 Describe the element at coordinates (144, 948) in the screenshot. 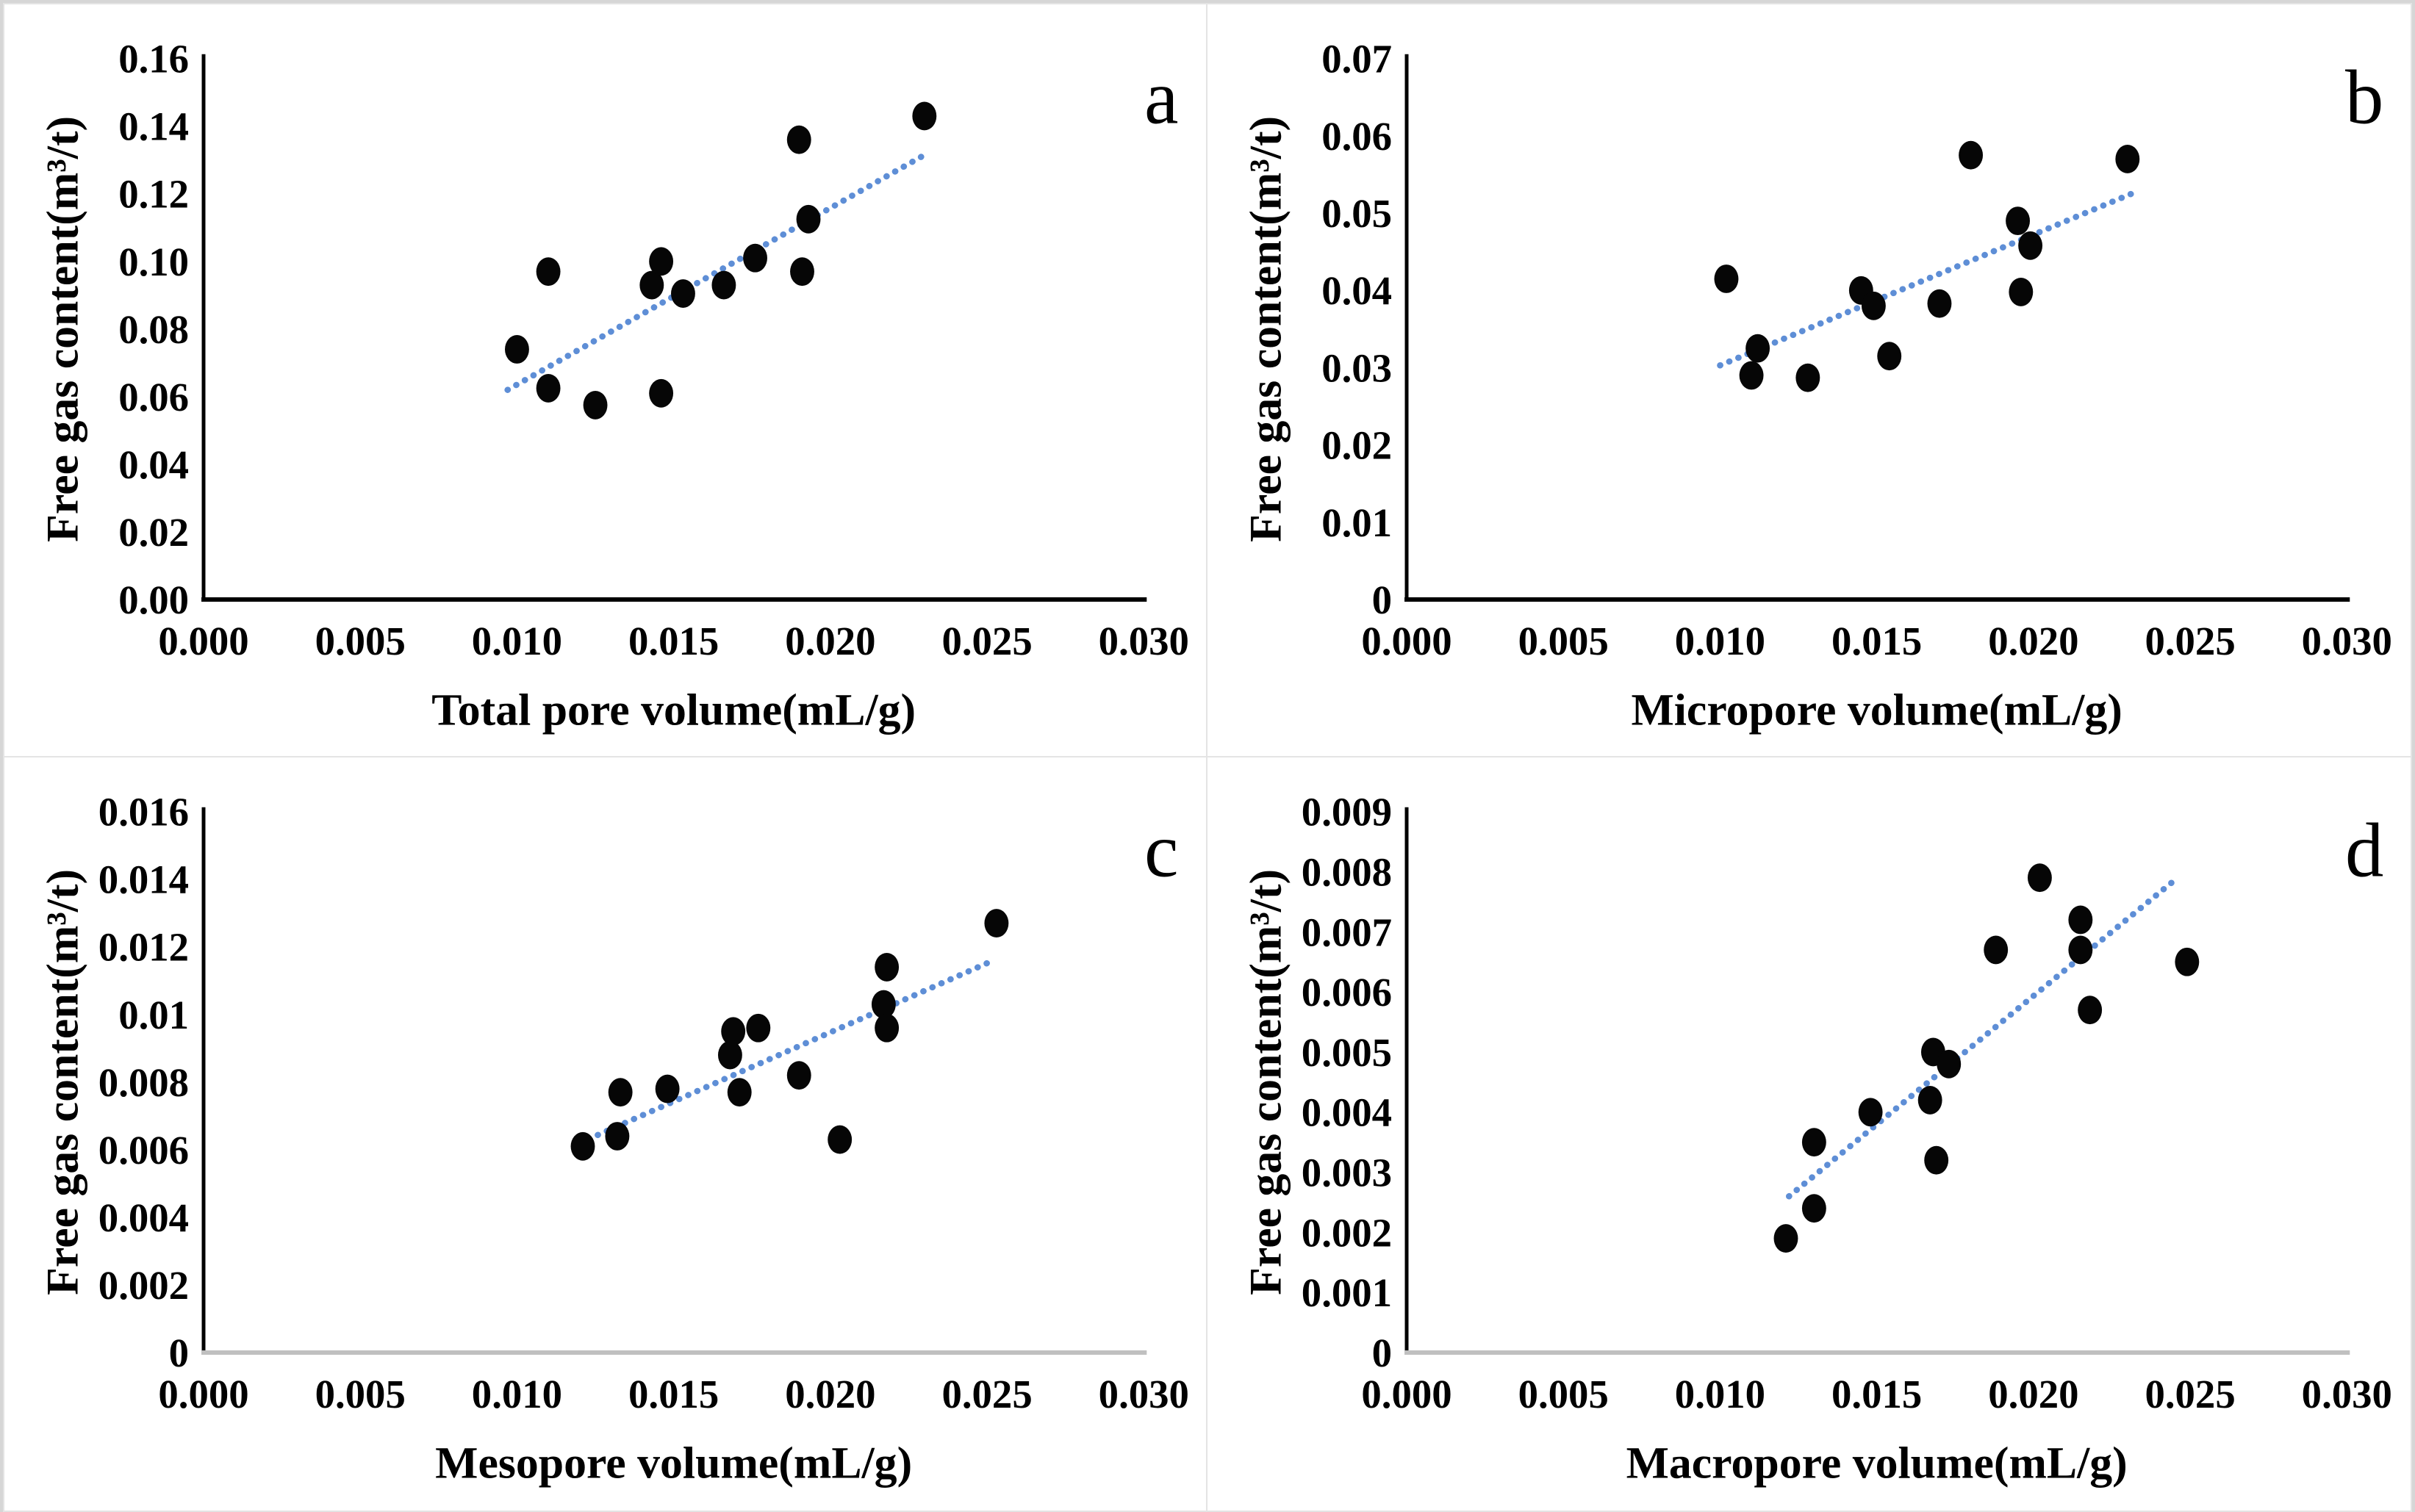

I see `y-tick-label: 0.012` at that location.